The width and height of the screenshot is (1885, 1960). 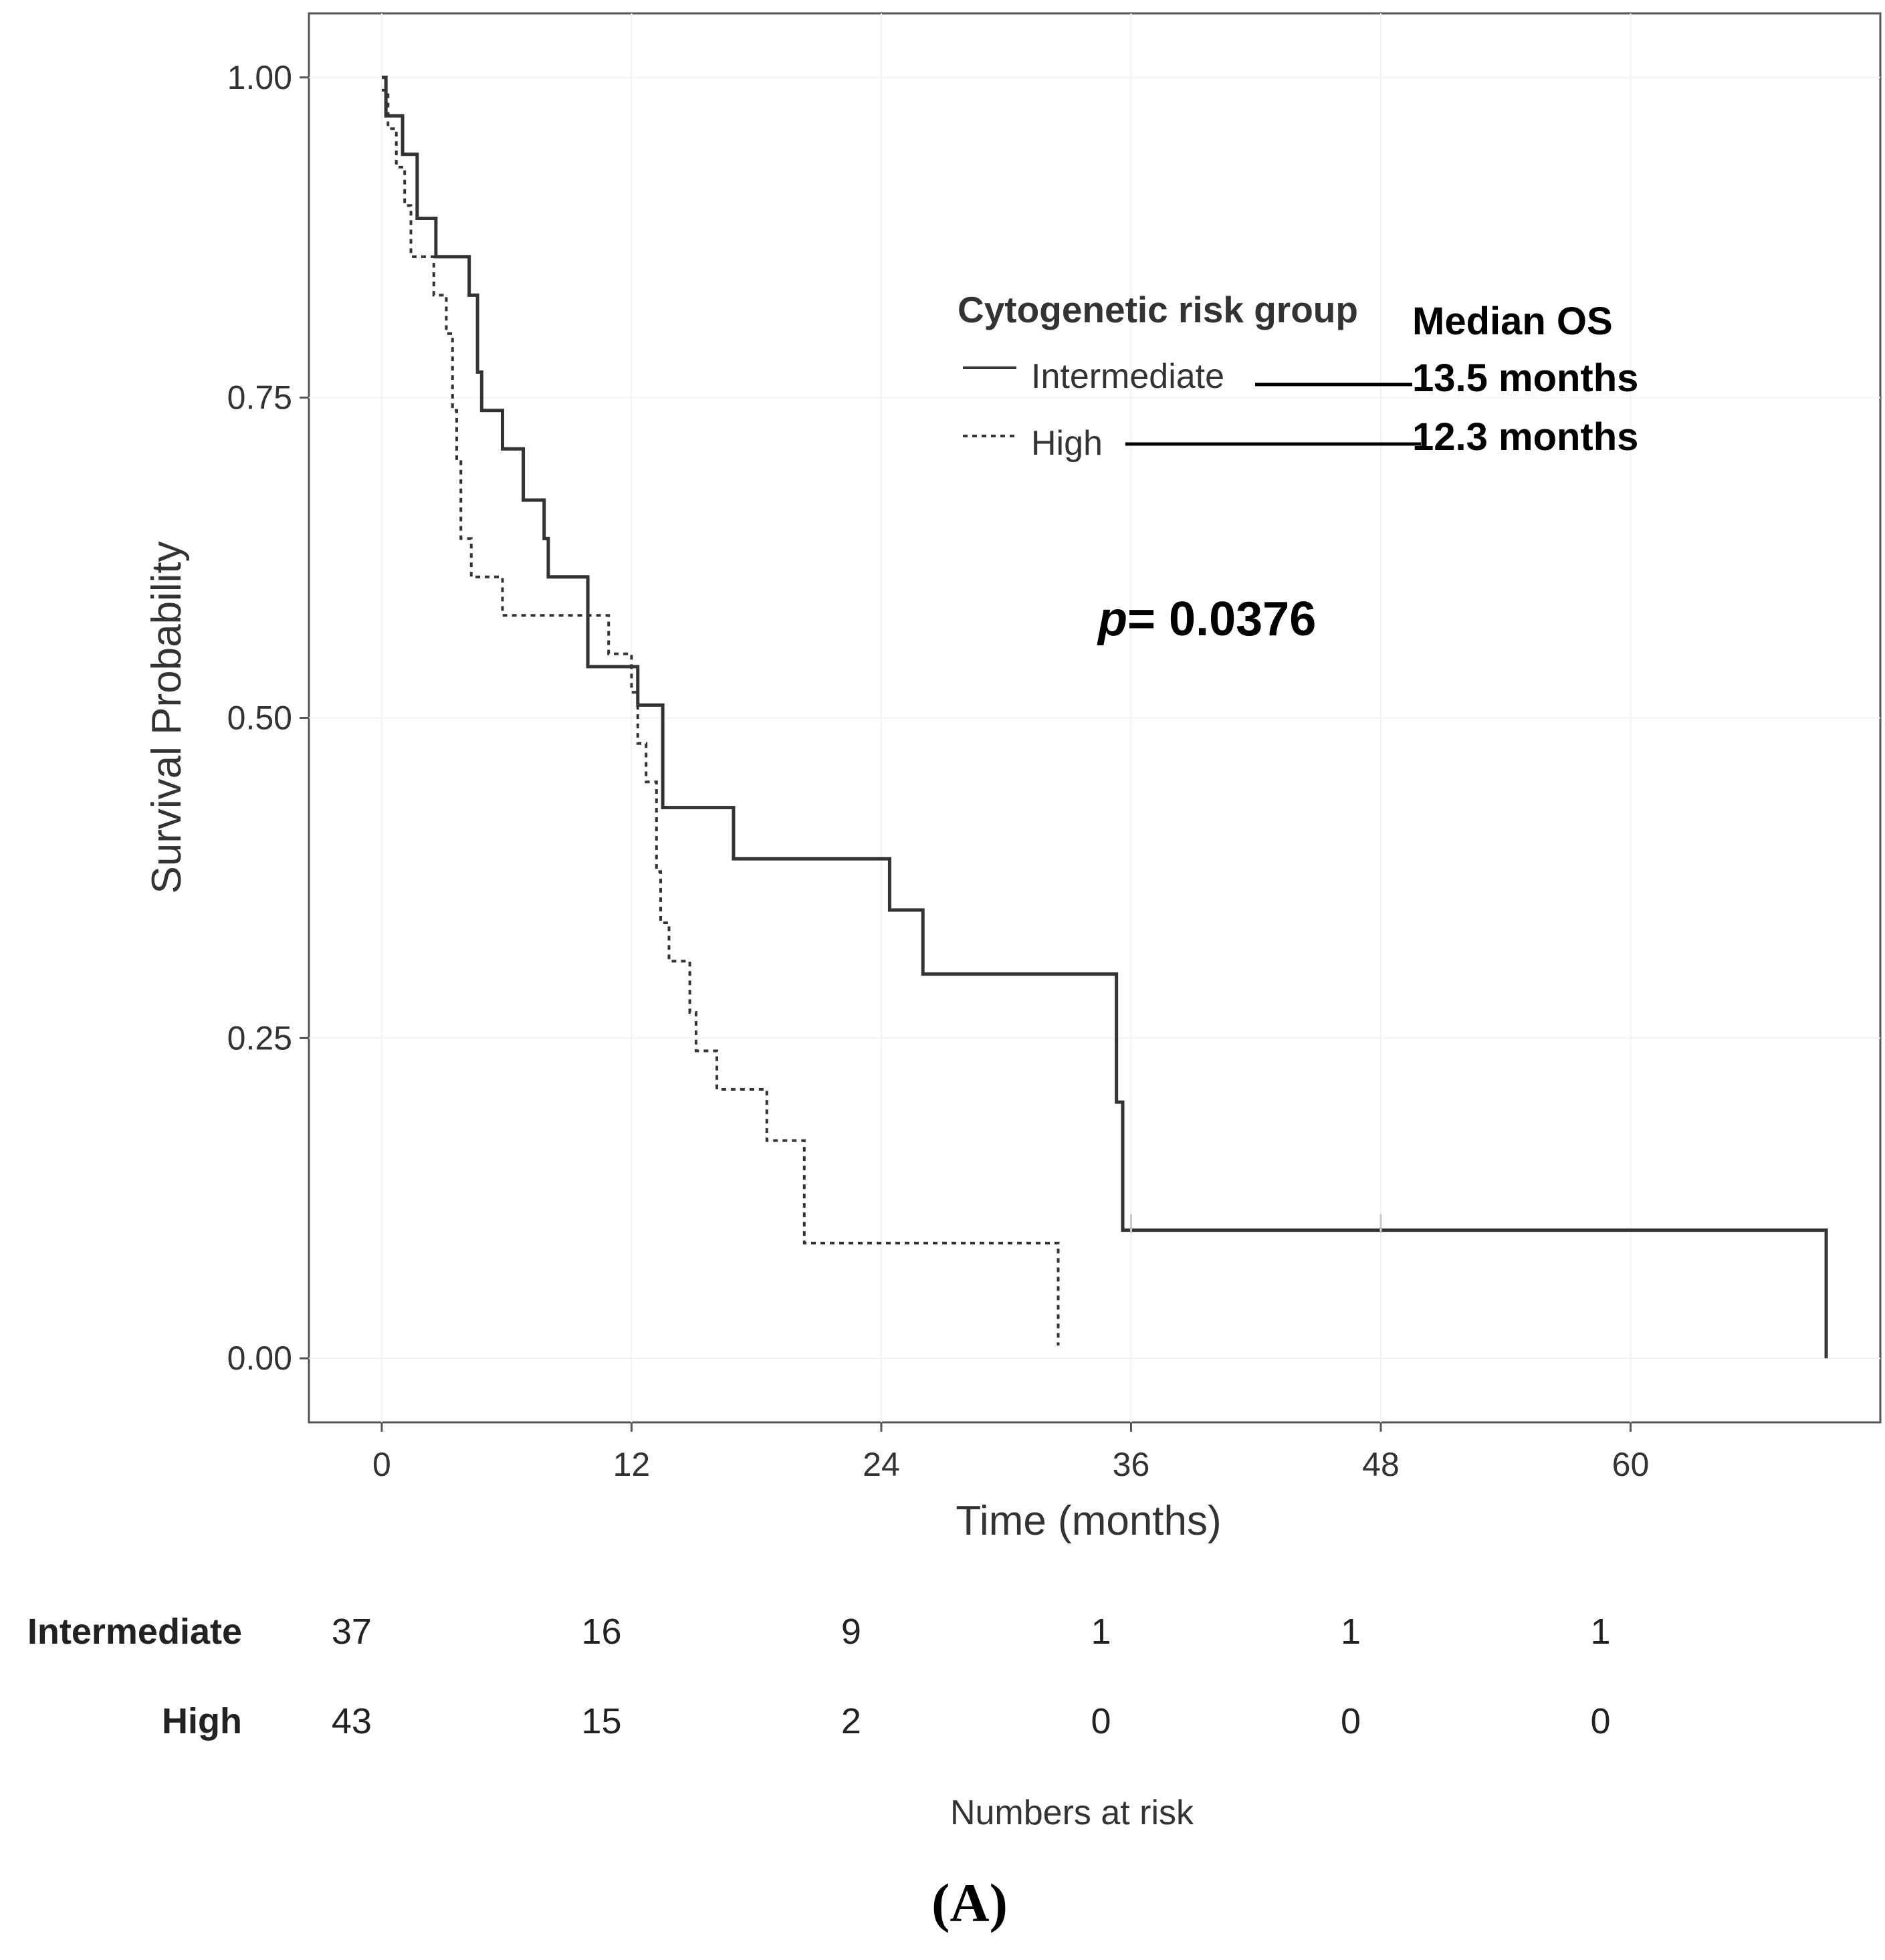 What do you see at coordinates (1525, 378) in the screenshot?
I see `median-os-intermediate: 13.5 months` at bounding box center [1525, 378].